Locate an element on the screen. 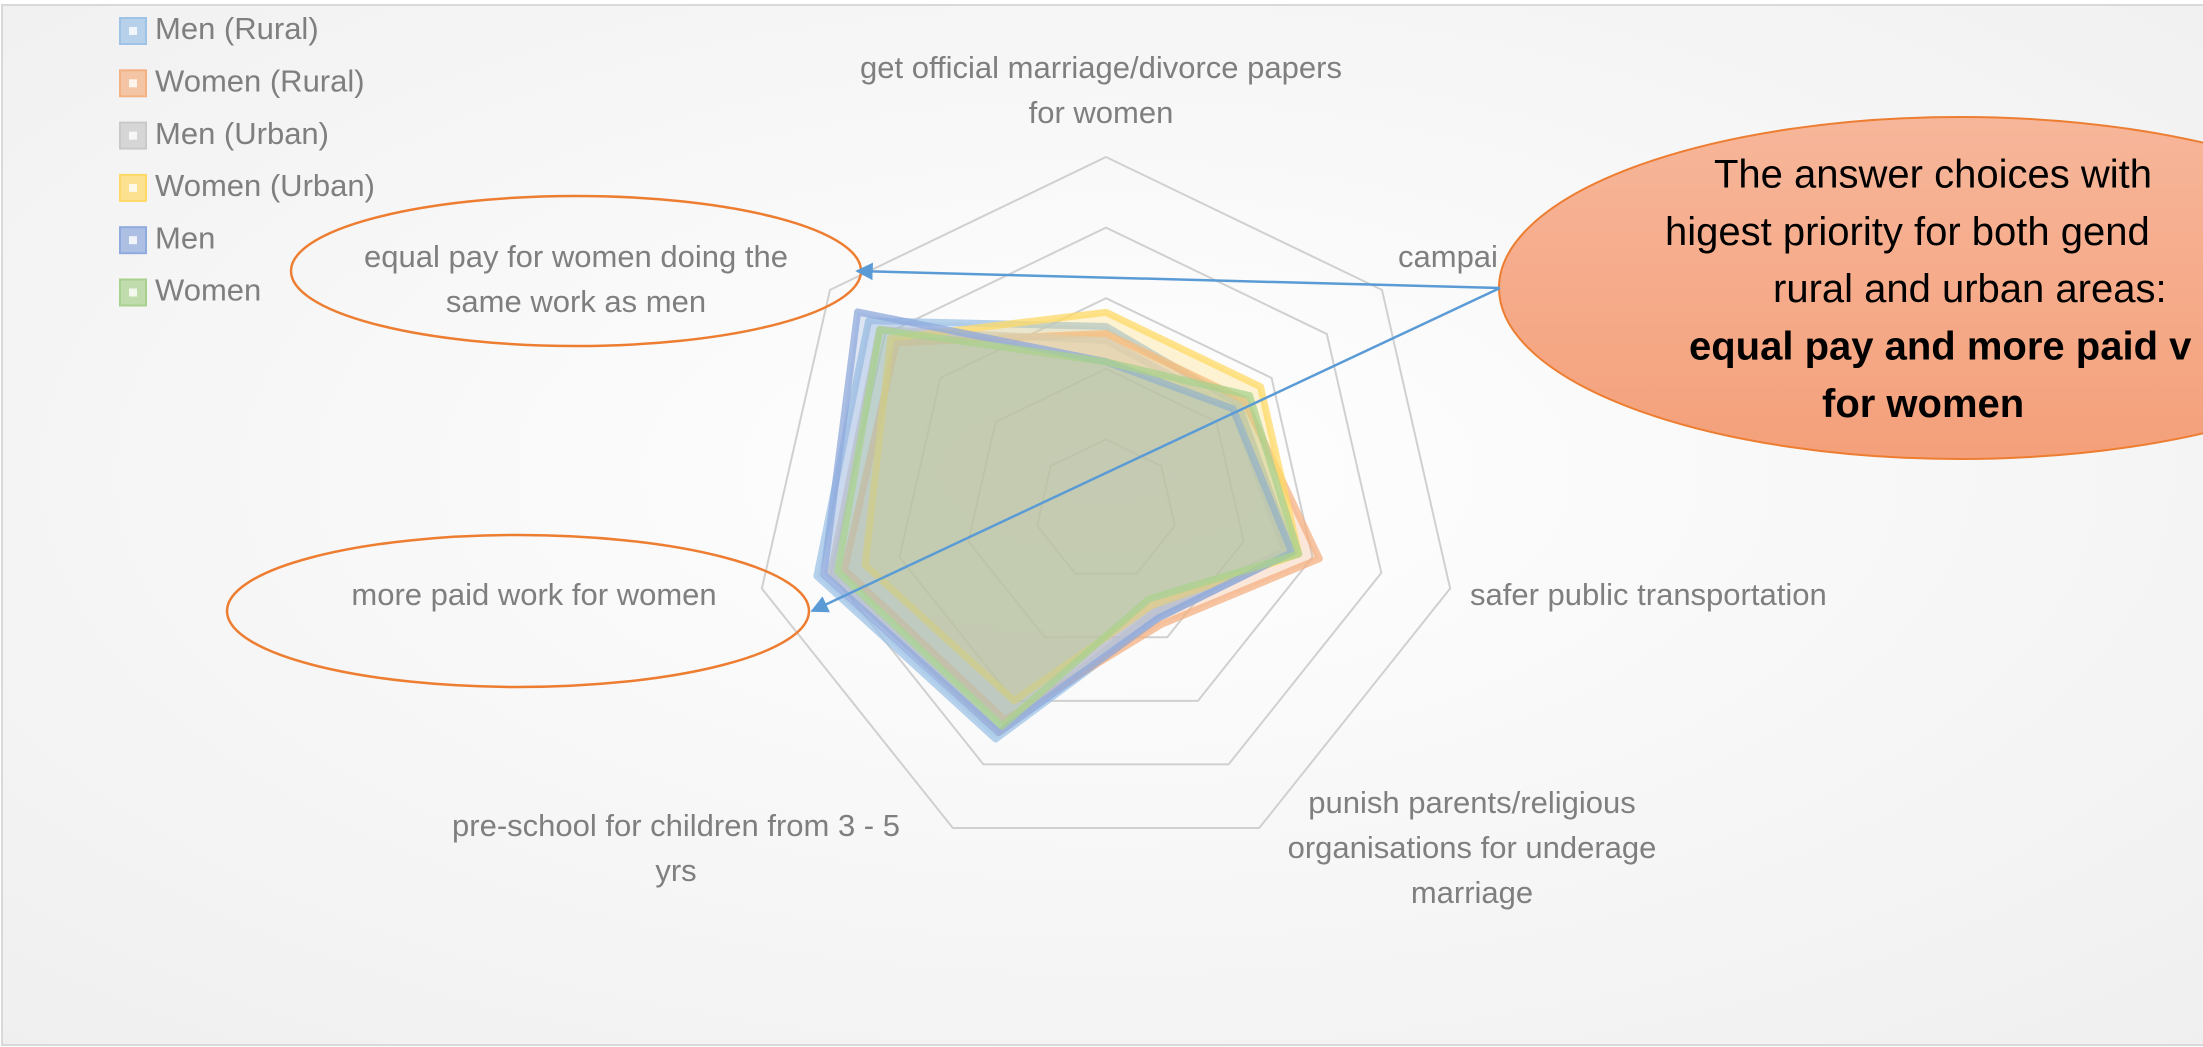 This screenshot has width=2203, height=1047. axis-label: marriage is located at coordinates (1472, 892).